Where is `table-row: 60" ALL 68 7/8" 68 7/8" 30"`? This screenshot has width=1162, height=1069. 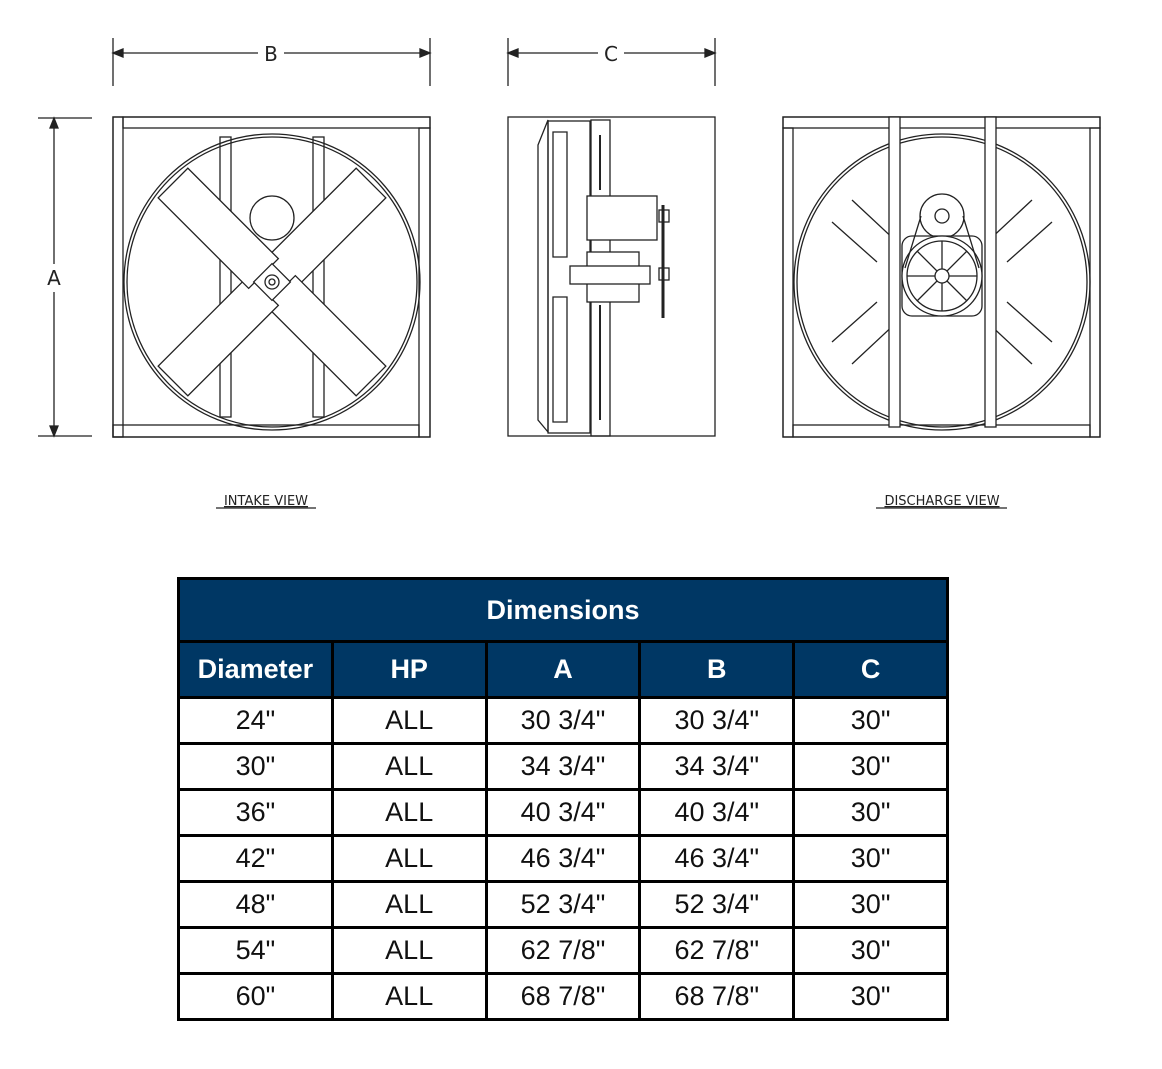 table-row: 60" ALL 68 7/8" 68 7/8" 30" is located at coordinates (563, 996).